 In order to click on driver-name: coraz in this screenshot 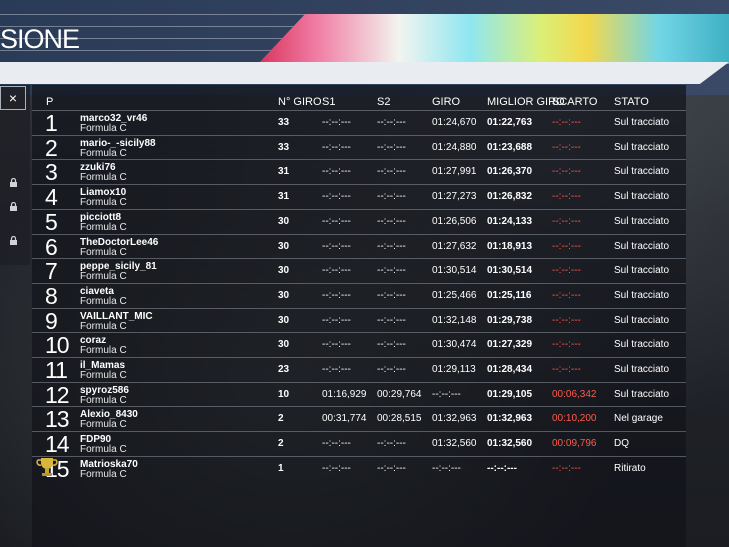, I will do `click(93, 341)`.